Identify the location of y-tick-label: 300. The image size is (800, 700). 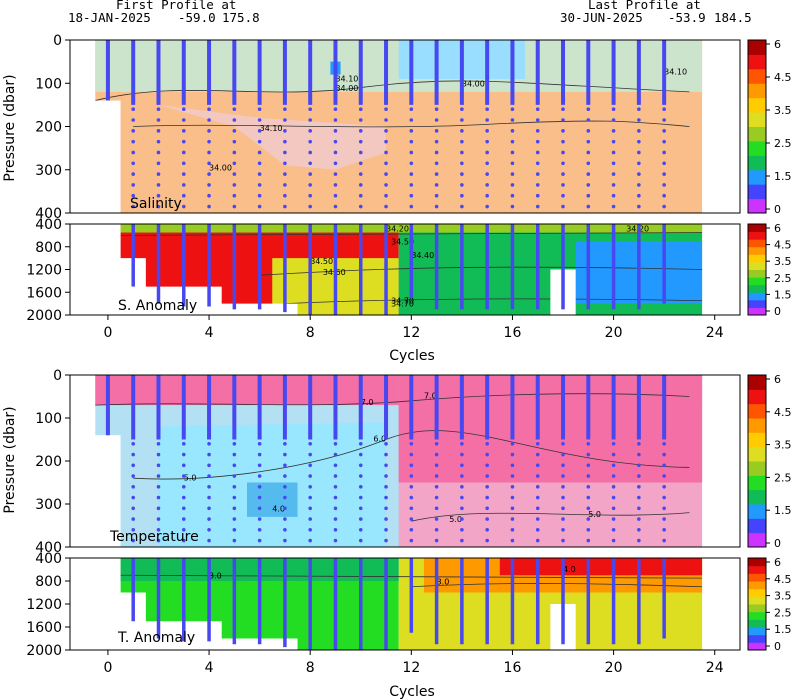
(48, 171).